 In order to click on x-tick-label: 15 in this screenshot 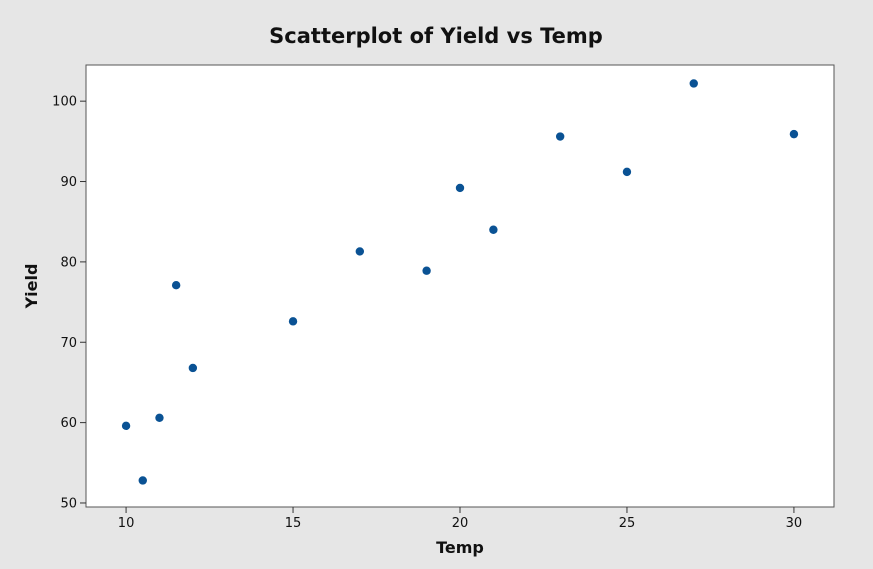, I will do `click(293, 523)`.